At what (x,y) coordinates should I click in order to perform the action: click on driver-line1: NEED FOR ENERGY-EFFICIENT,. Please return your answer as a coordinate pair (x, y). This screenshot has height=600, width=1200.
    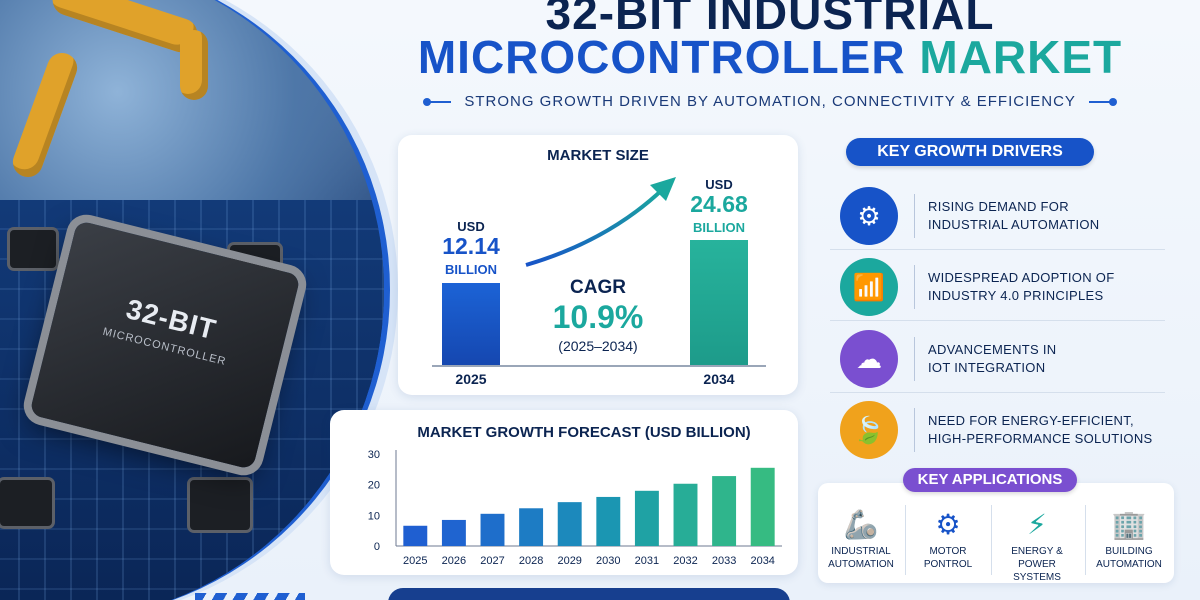
    Looking at the image, I should click on (1031, 420).